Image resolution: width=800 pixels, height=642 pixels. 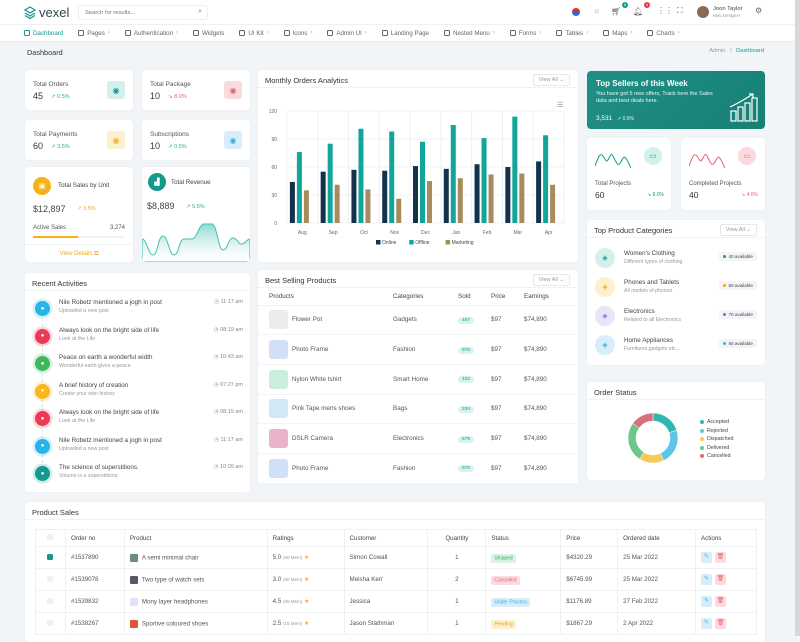 I want to click on view-all-button: View All ⌄, so click(x=551, y=80).